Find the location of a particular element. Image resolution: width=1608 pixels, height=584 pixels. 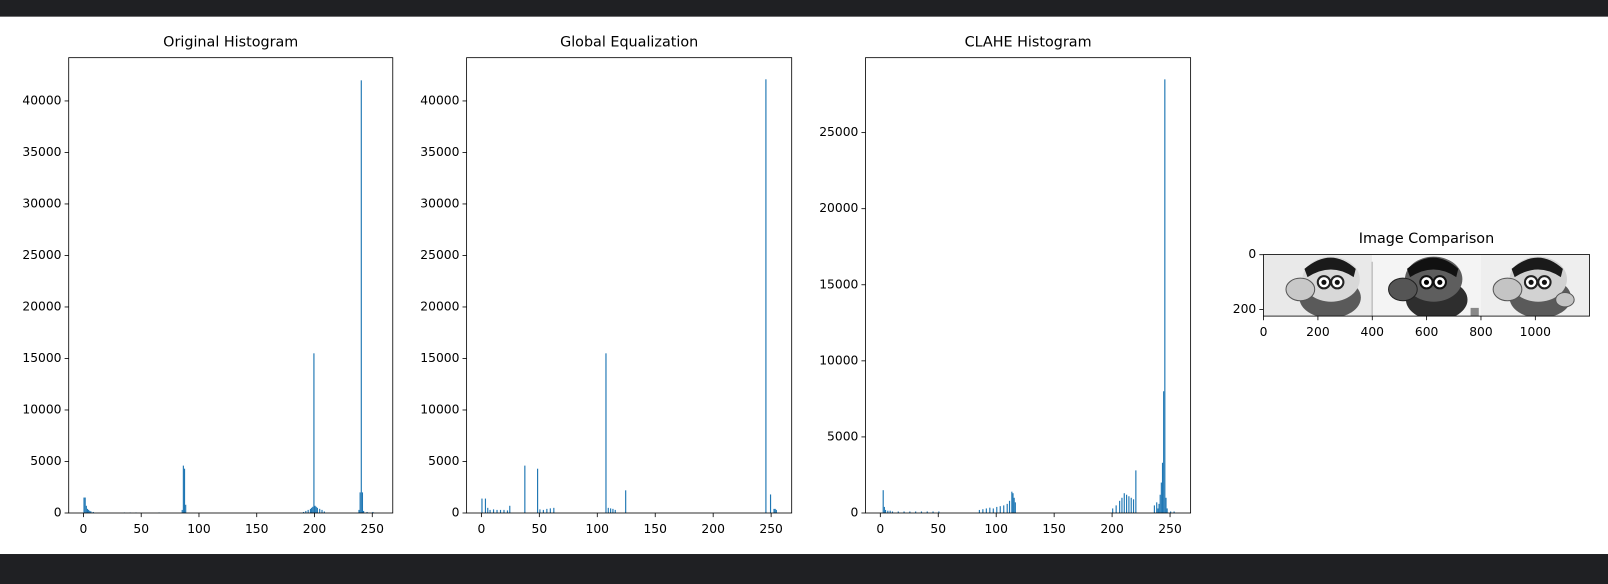

y-tick-label: 20000 is located at coordinates (439, 306).